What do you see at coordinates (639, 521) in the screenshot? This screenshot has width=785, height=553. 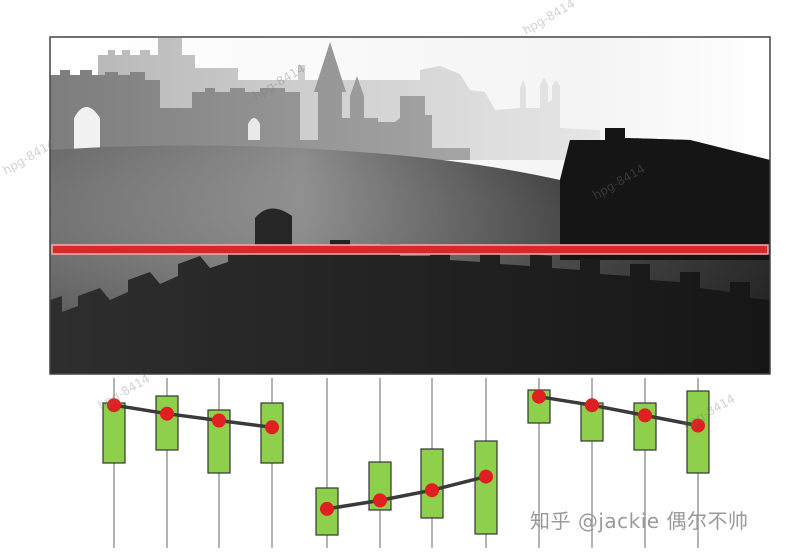 I see `author-credit: 知乎 @jackie 偶尔不帅` at bounding box center [639, 521].